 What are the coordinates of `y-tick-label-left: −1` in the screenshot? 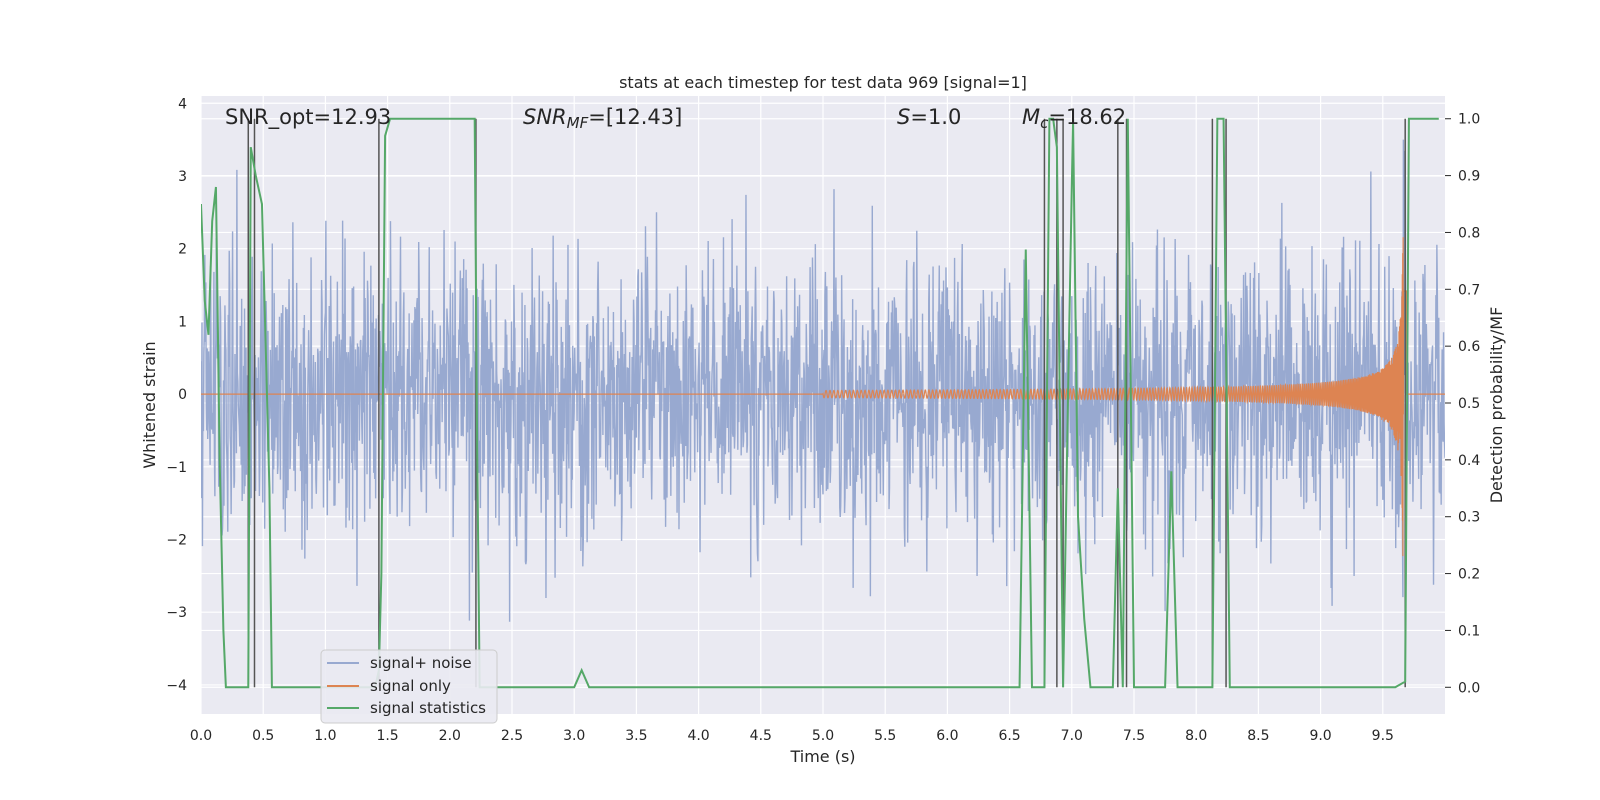 It's located at (176, 468).